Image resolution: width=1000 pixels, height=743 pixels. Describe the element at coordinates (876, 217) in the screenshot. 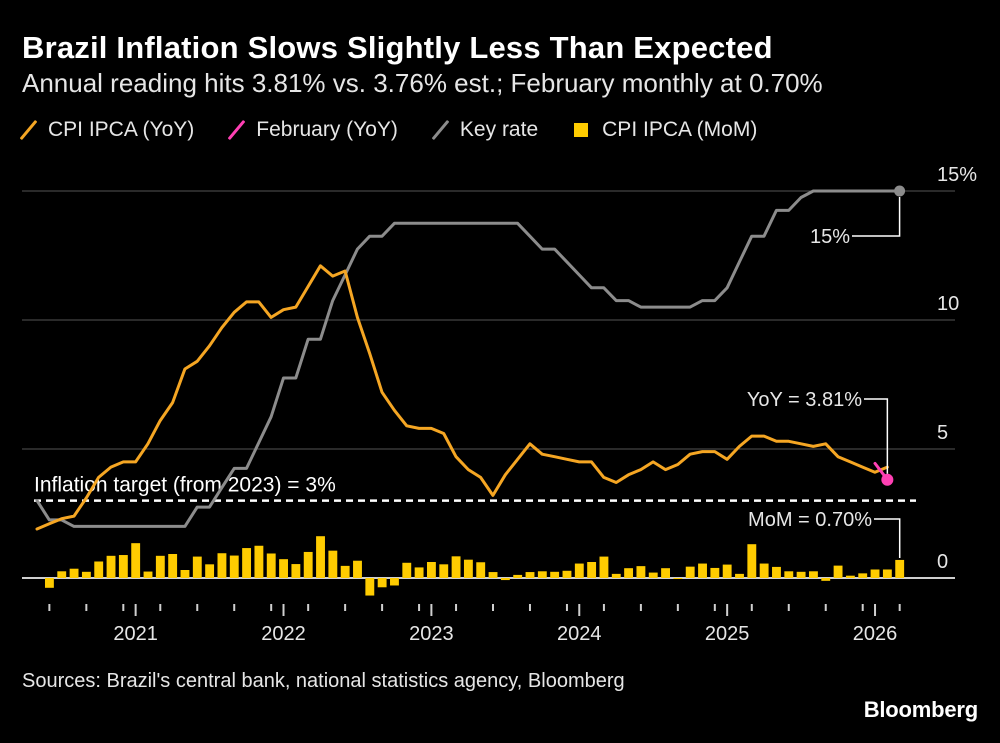

I see `key-rate-leader` at that location.